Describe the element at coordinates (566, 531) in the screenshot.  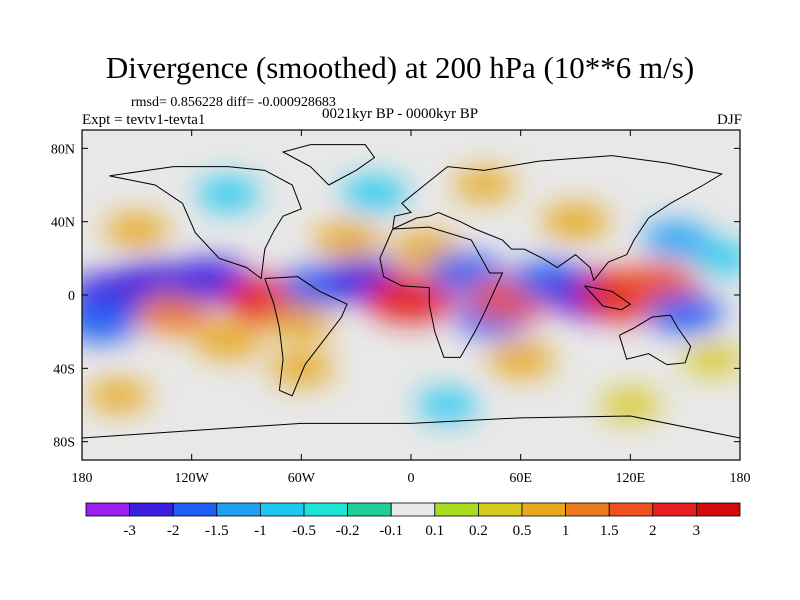
I see `colorbar-label: 1` at that location.